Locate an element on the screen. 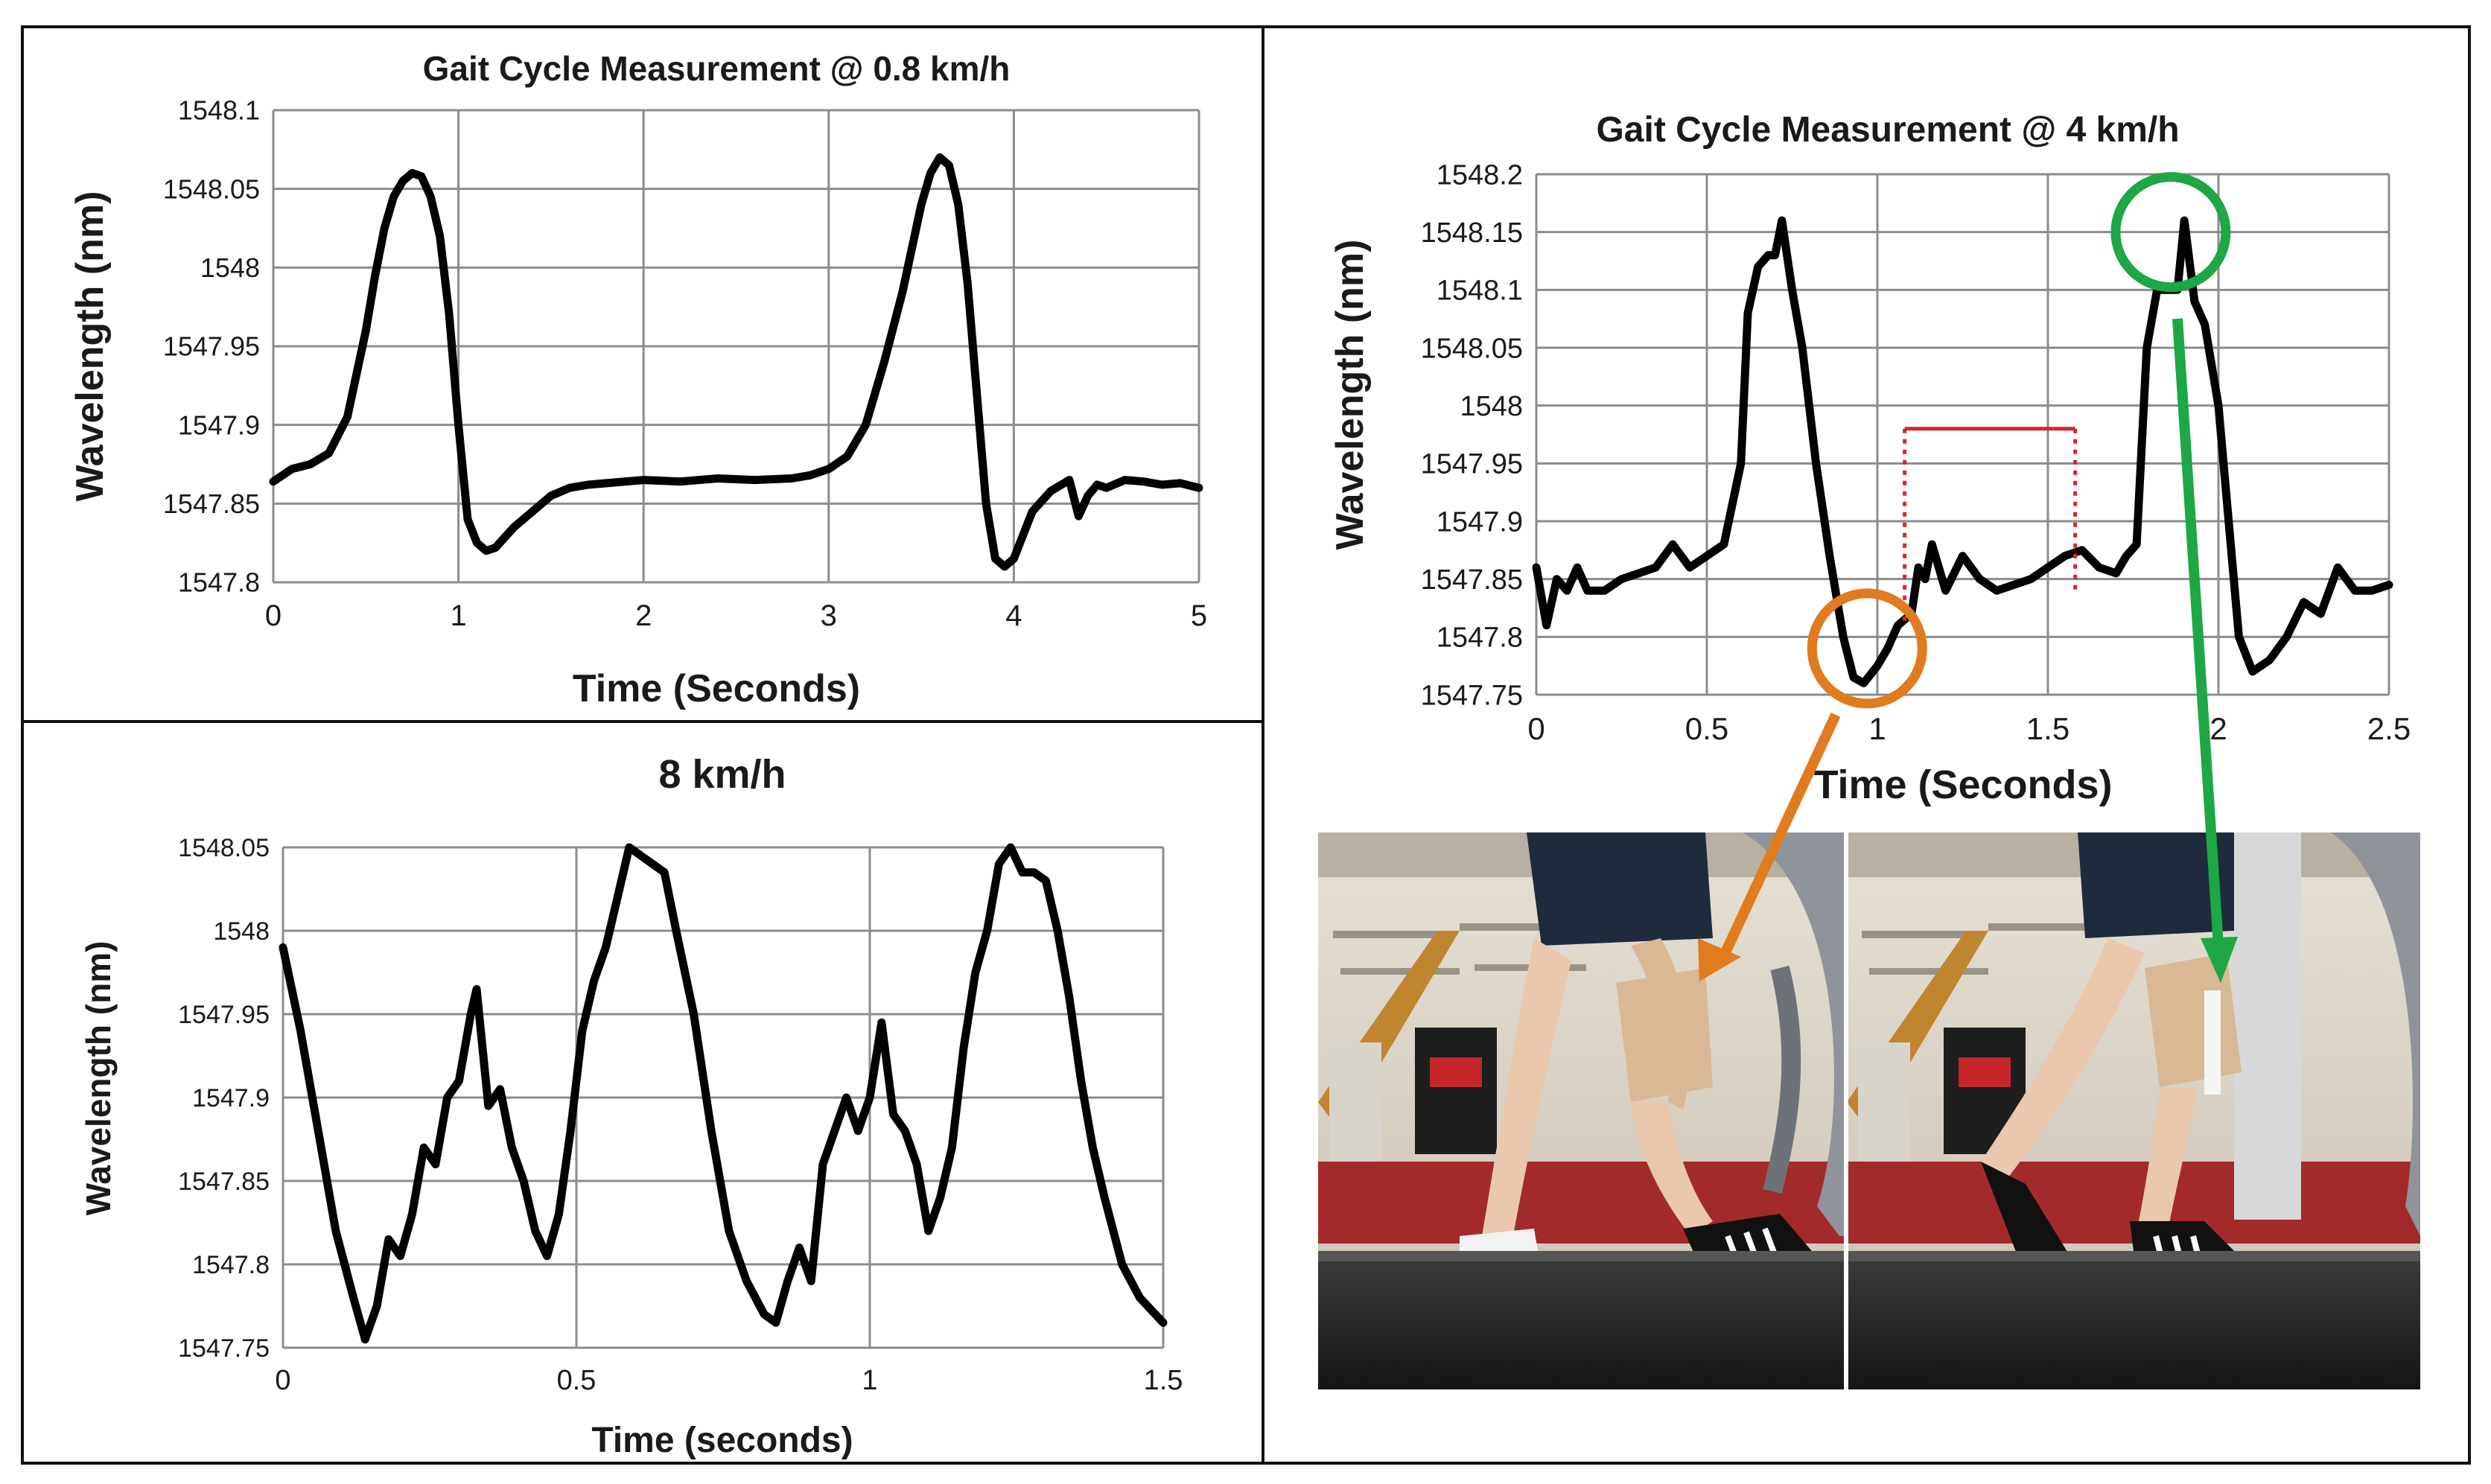 The image size is (2491, 1484). chart3-y-tick-label: 1548 is located at coordinates (1491, 406).